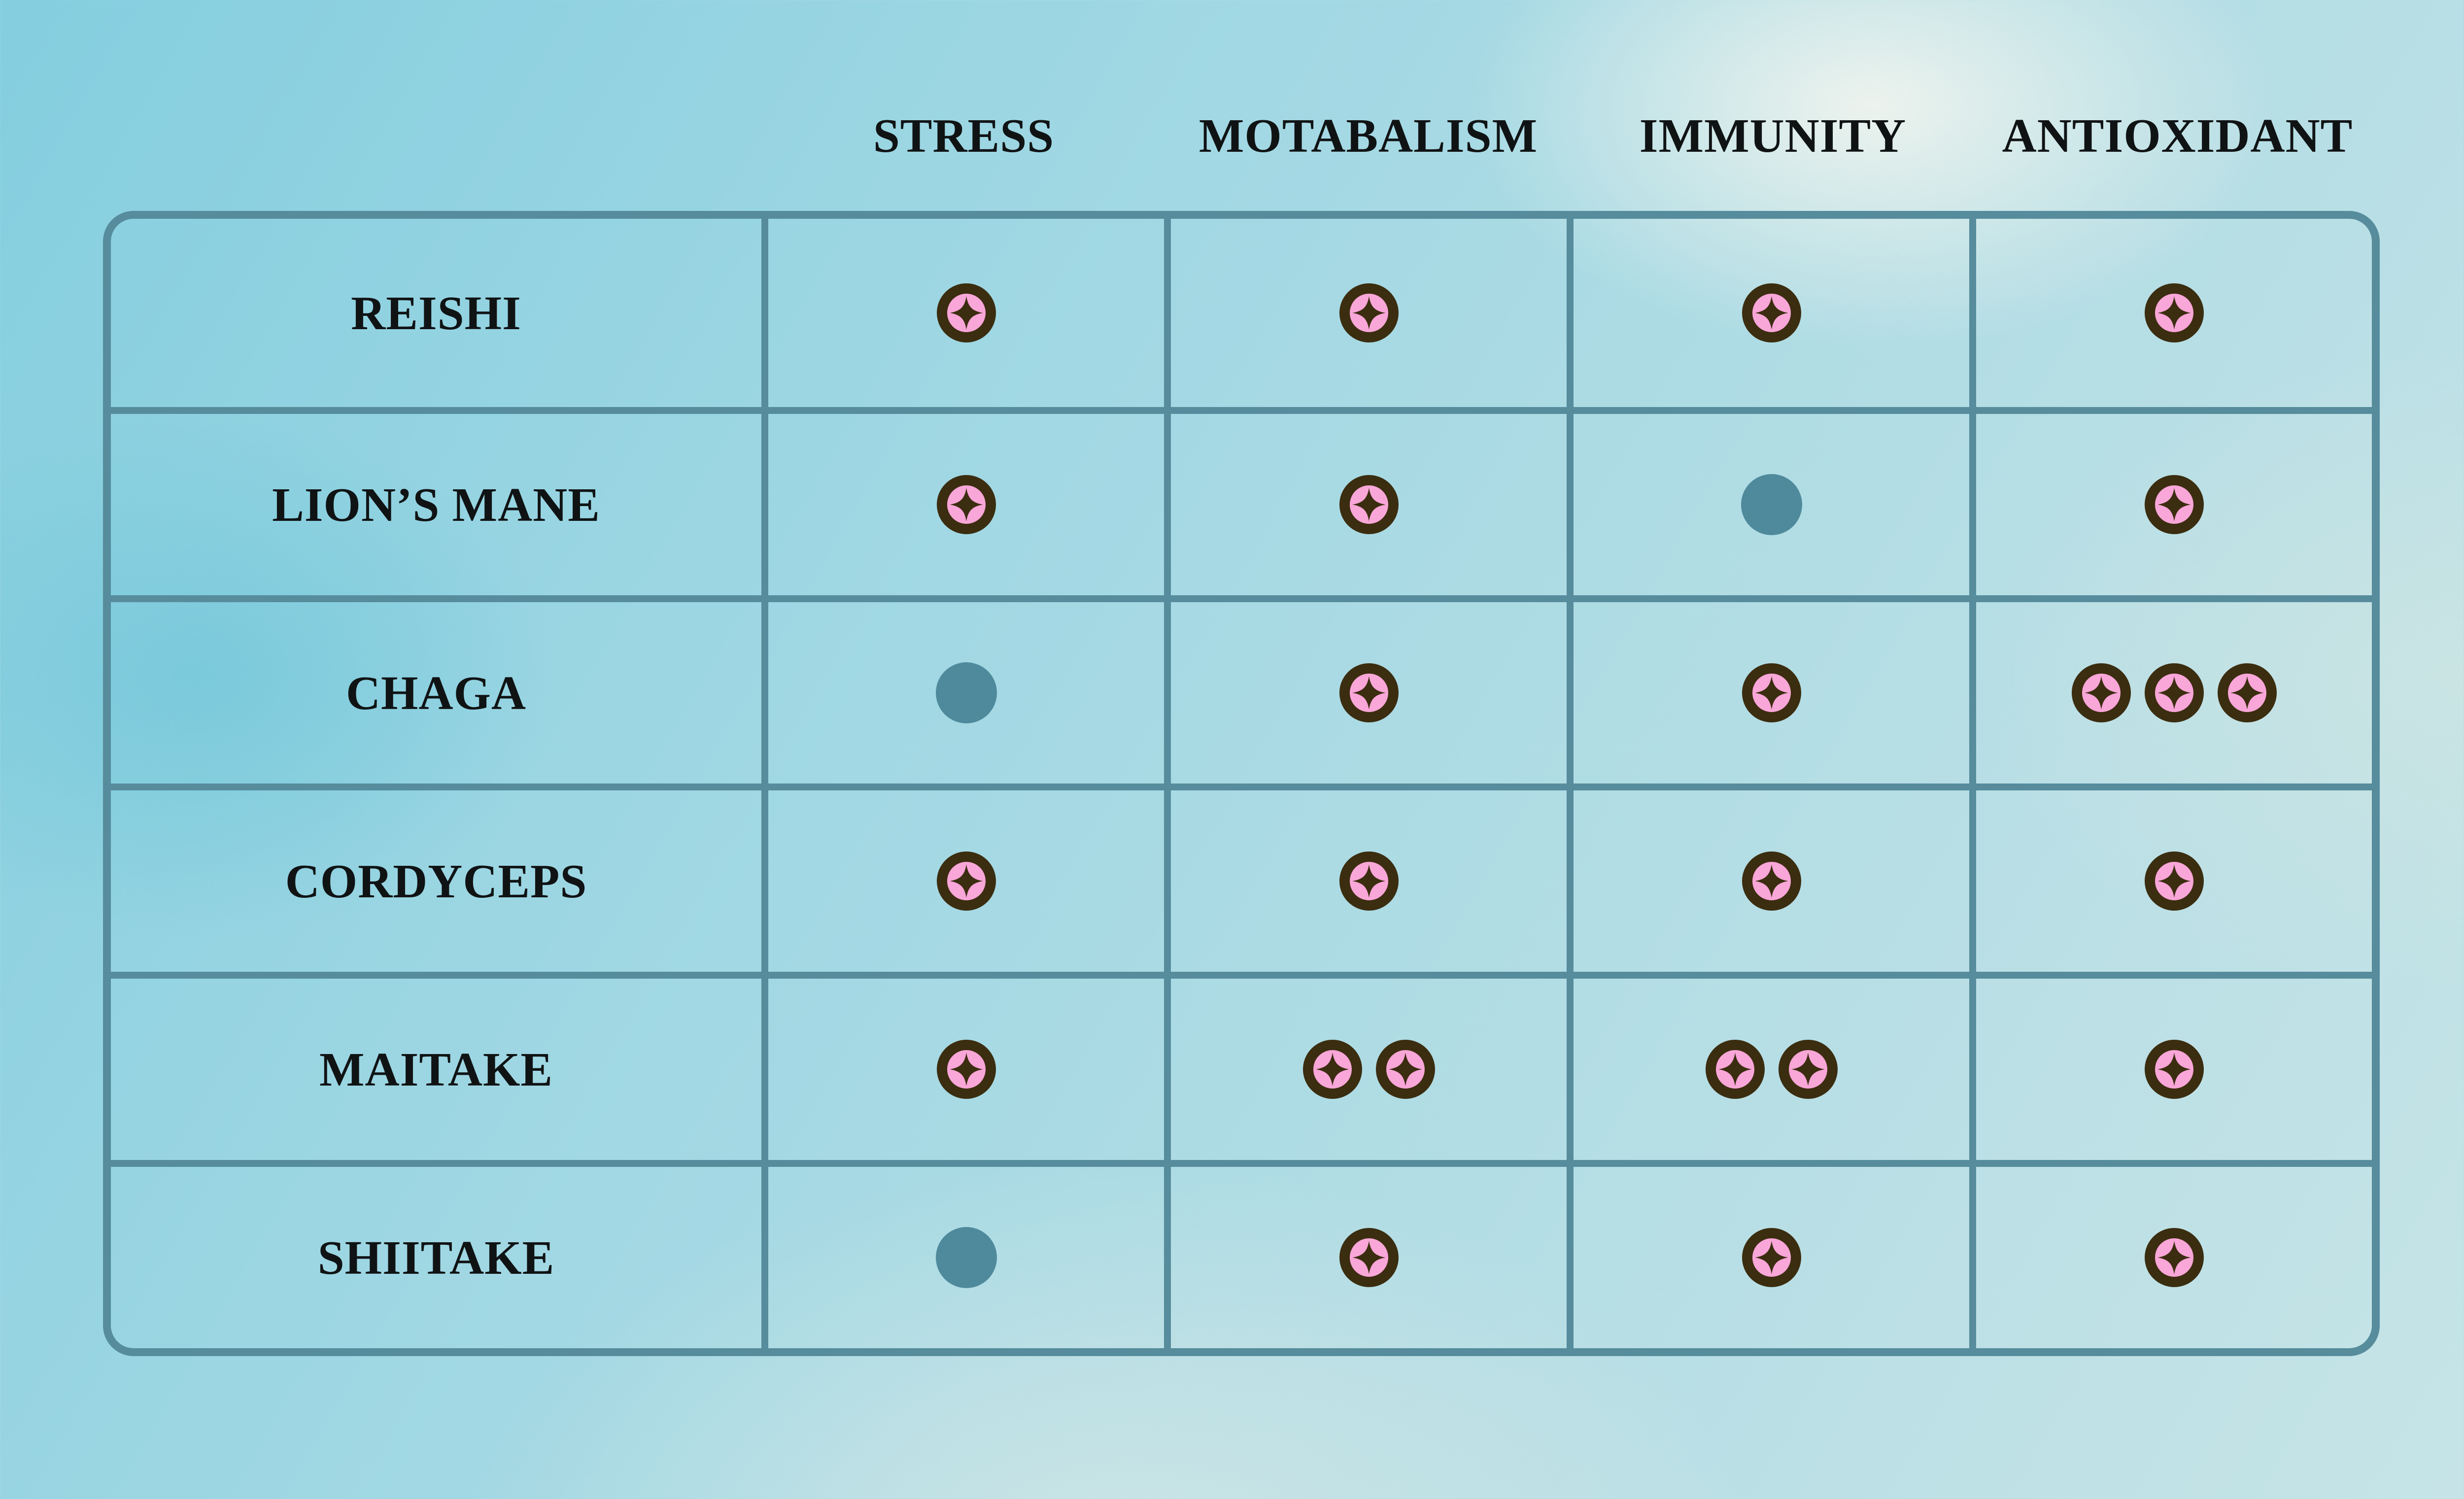  I want to click on table-row-reishi: REISHI, so click(1241, 313).